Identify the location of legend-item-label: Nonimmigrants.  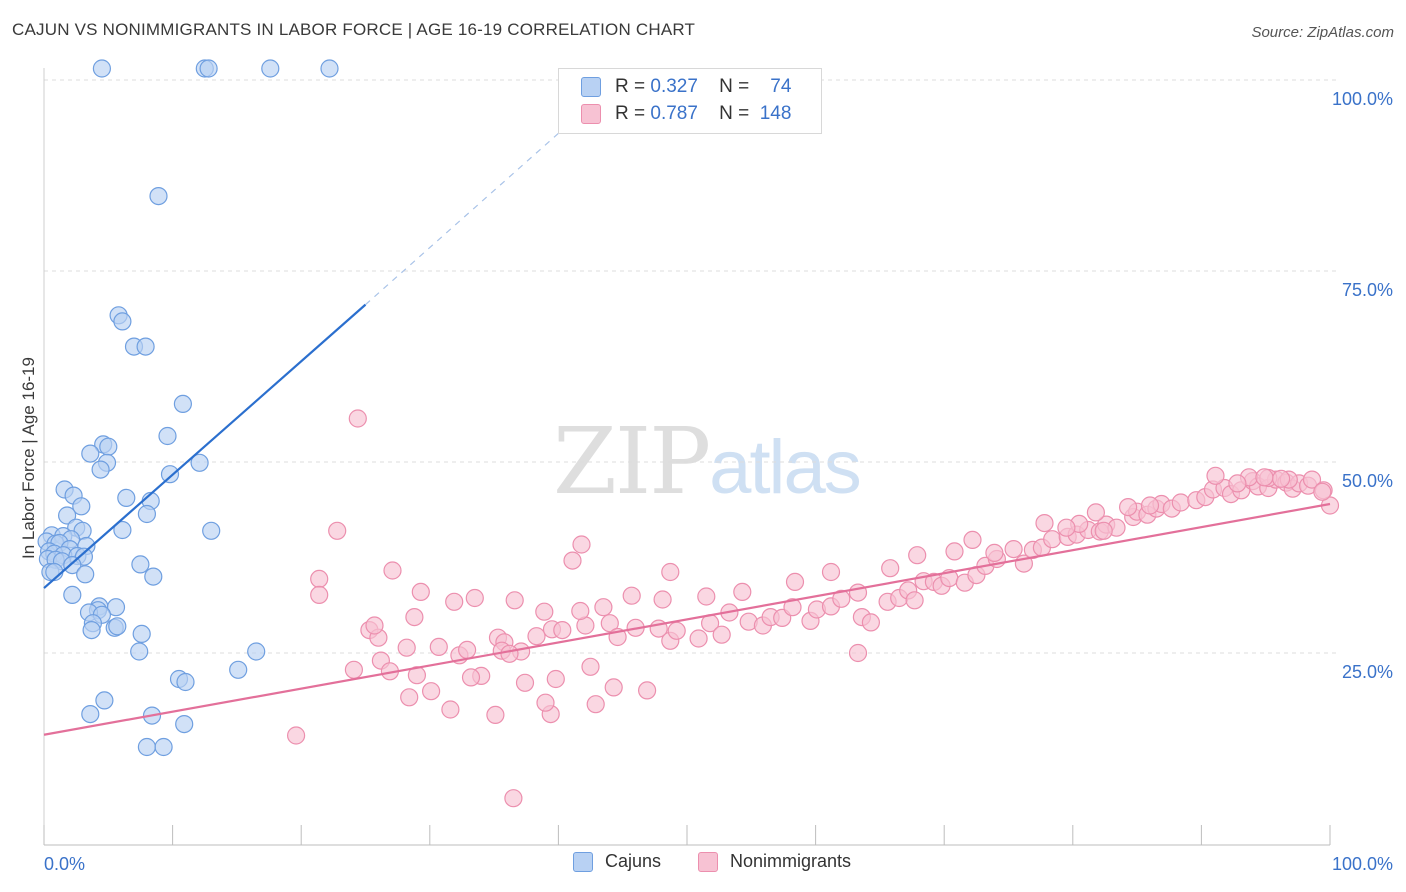
(791, 861).